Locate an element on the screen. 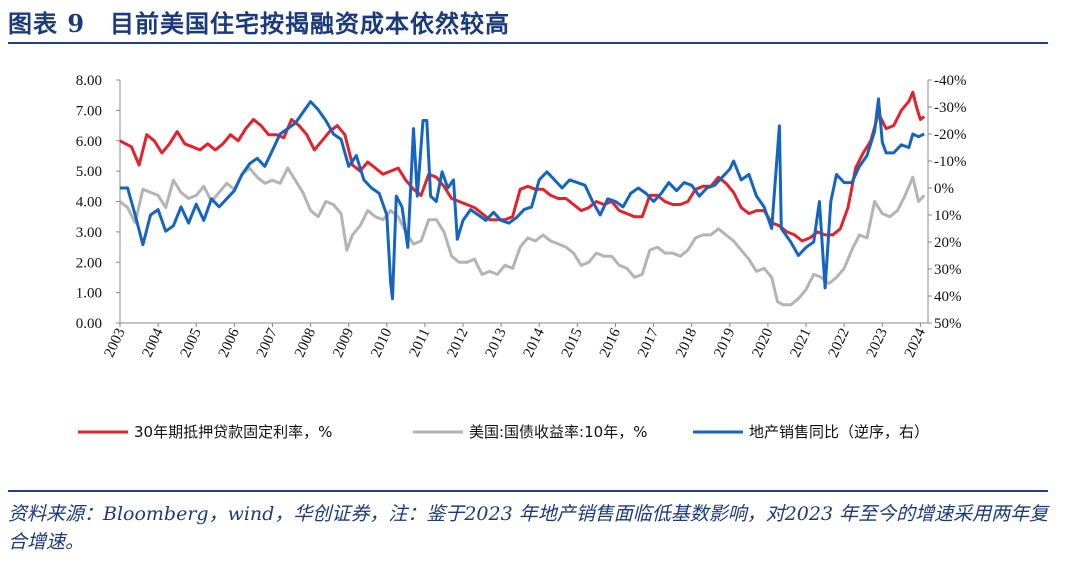 The width and height of the screenshot is (1080, 578). x-tick-label: 2022 is located at coordinates (839, 343).